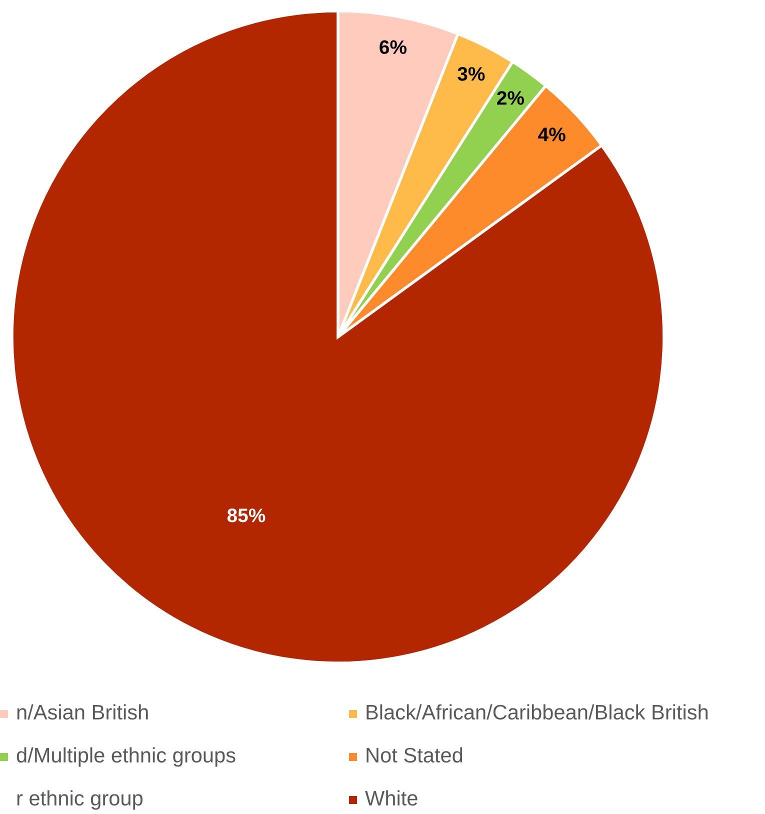 The width and height of the screenshot is (765, 814). What do you see at coordinates (391, 798) in the screenshot?
I see `legend-label: White` at bounding box center [391, 798].